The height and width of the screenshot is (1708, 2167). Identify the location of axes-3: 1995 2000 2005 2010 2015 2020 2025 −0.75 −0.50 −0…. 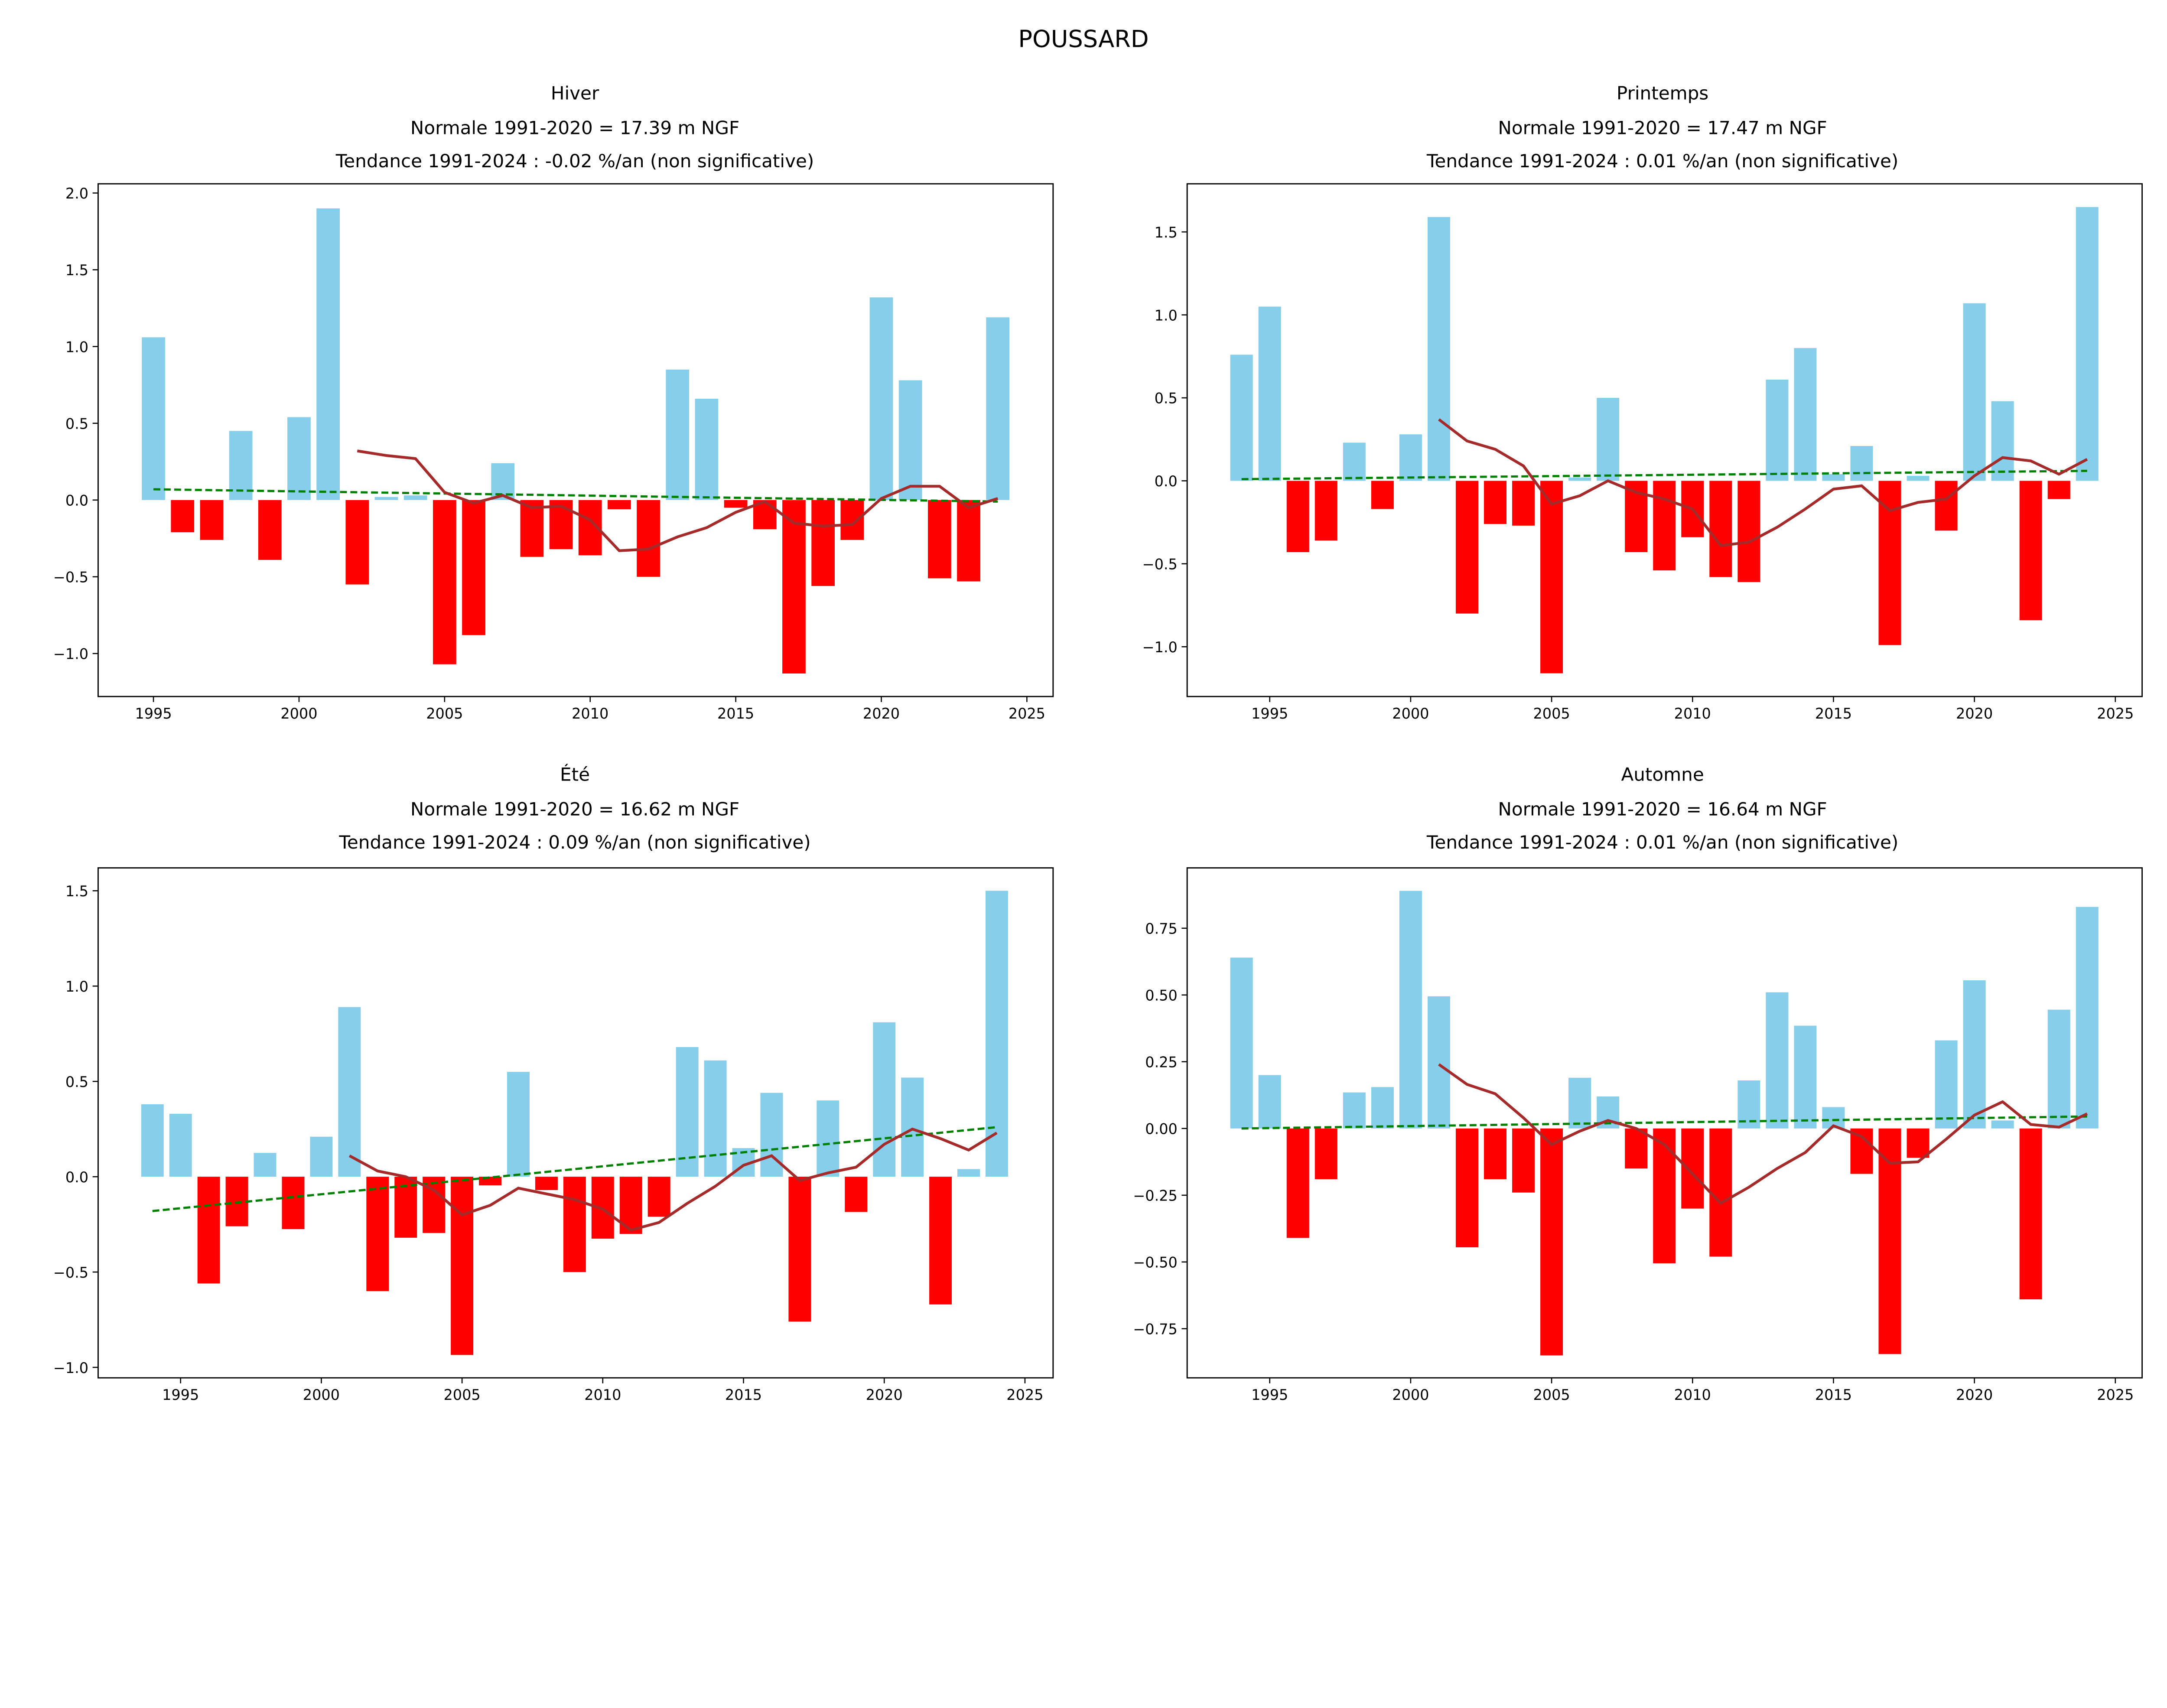
(1638, 1135).